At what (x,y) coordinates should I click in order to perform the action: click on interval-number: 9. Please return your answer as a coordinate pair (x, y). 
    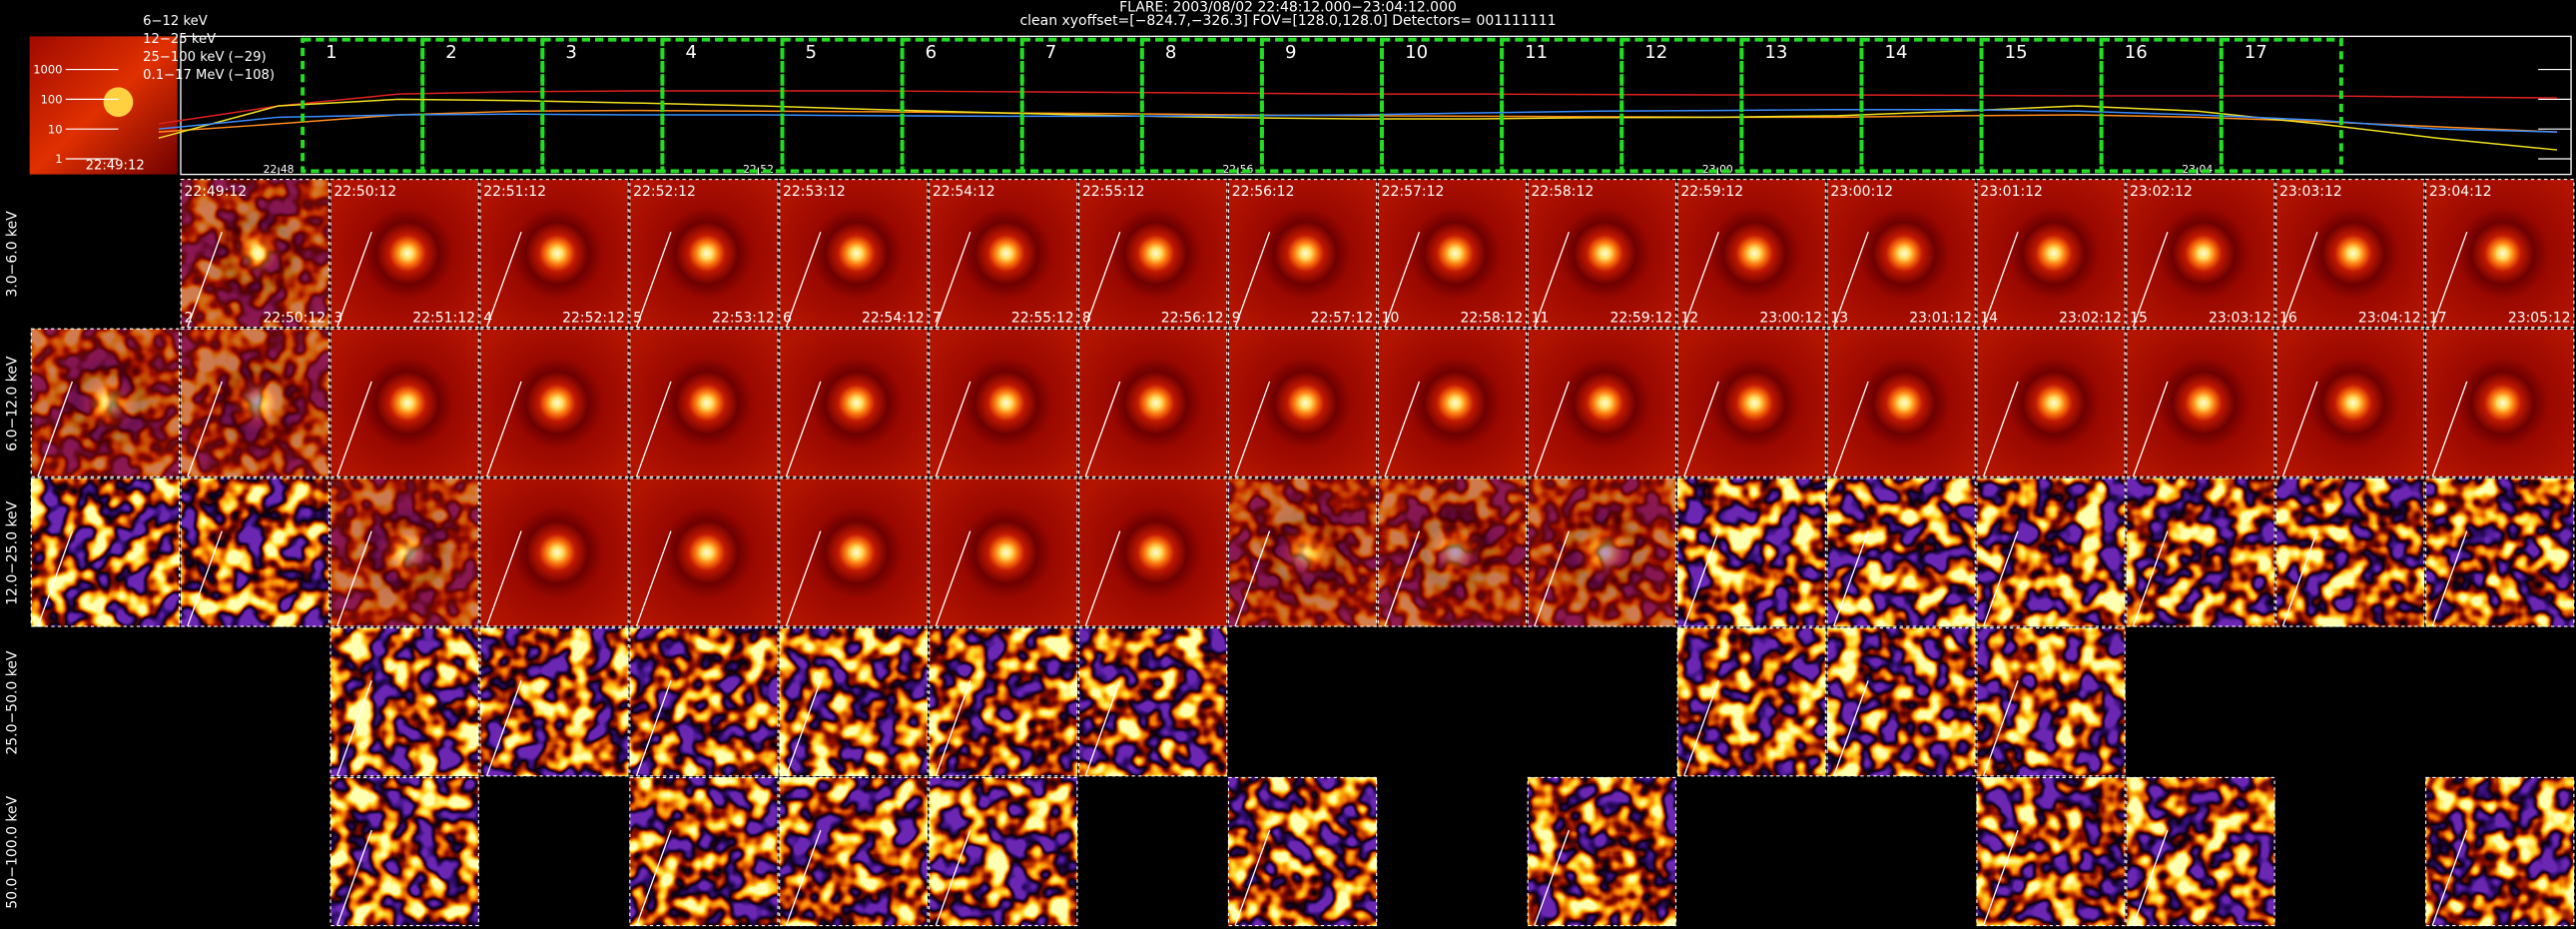
    Looking at the image, I should click on (1291, 52).